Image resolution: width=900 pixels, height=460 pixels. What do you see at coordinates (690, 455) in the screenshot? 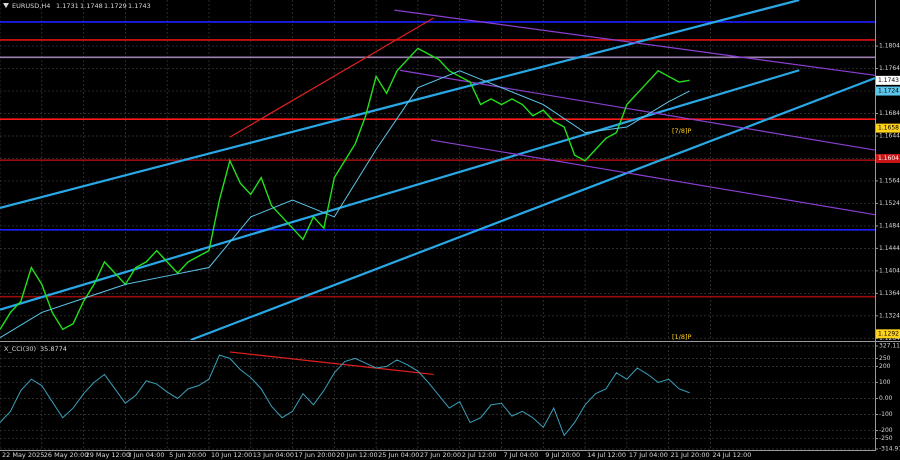
I see `x-tick-label: 21 Jul 20:00` at bounding box center [690, 455].